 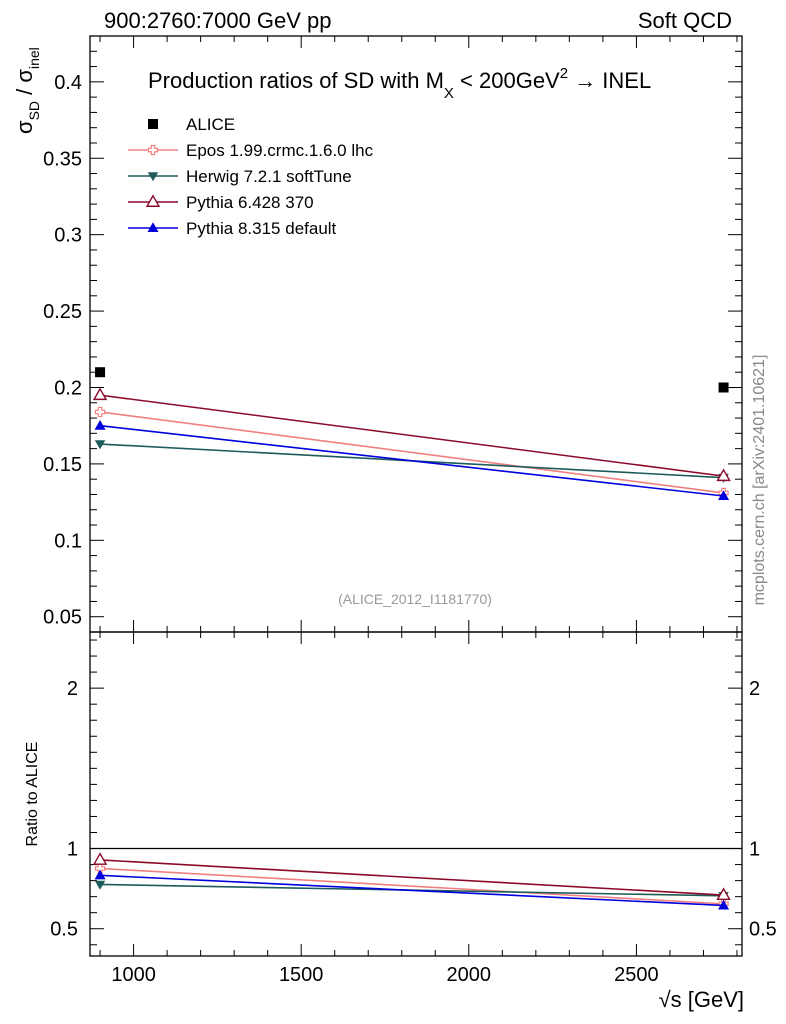 What do you see at coordinates (210, 124) in the screenshot?
I see `legend-label: ALICE` at bounding box center [210, 124].